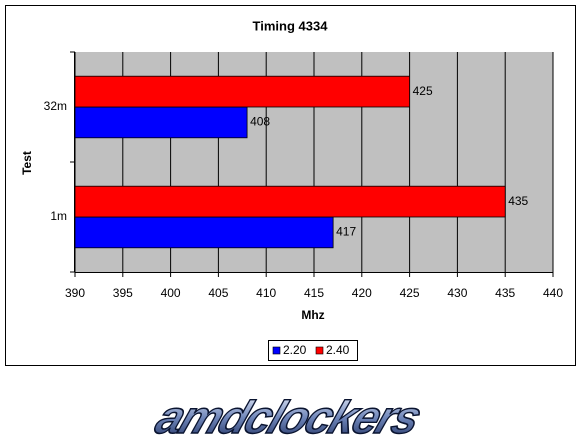 This screenshot has width=582, height=446. What do you see at coordinates (288, 416) in the screenshot?
I see `logo: amdclockers` at bounding box center [288, 416].